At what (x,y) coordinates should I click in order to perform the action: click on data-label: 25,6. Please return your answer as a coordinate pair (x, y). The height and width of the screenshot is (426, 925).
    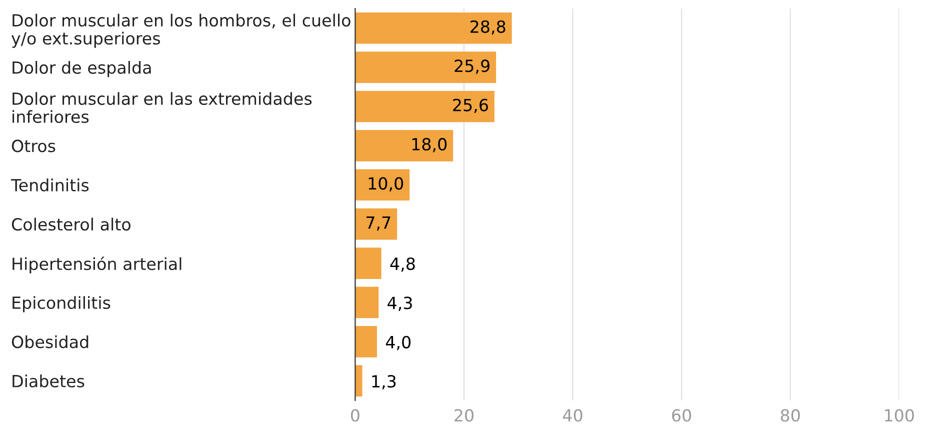
    Looking at the image, I should click on (470, 106).